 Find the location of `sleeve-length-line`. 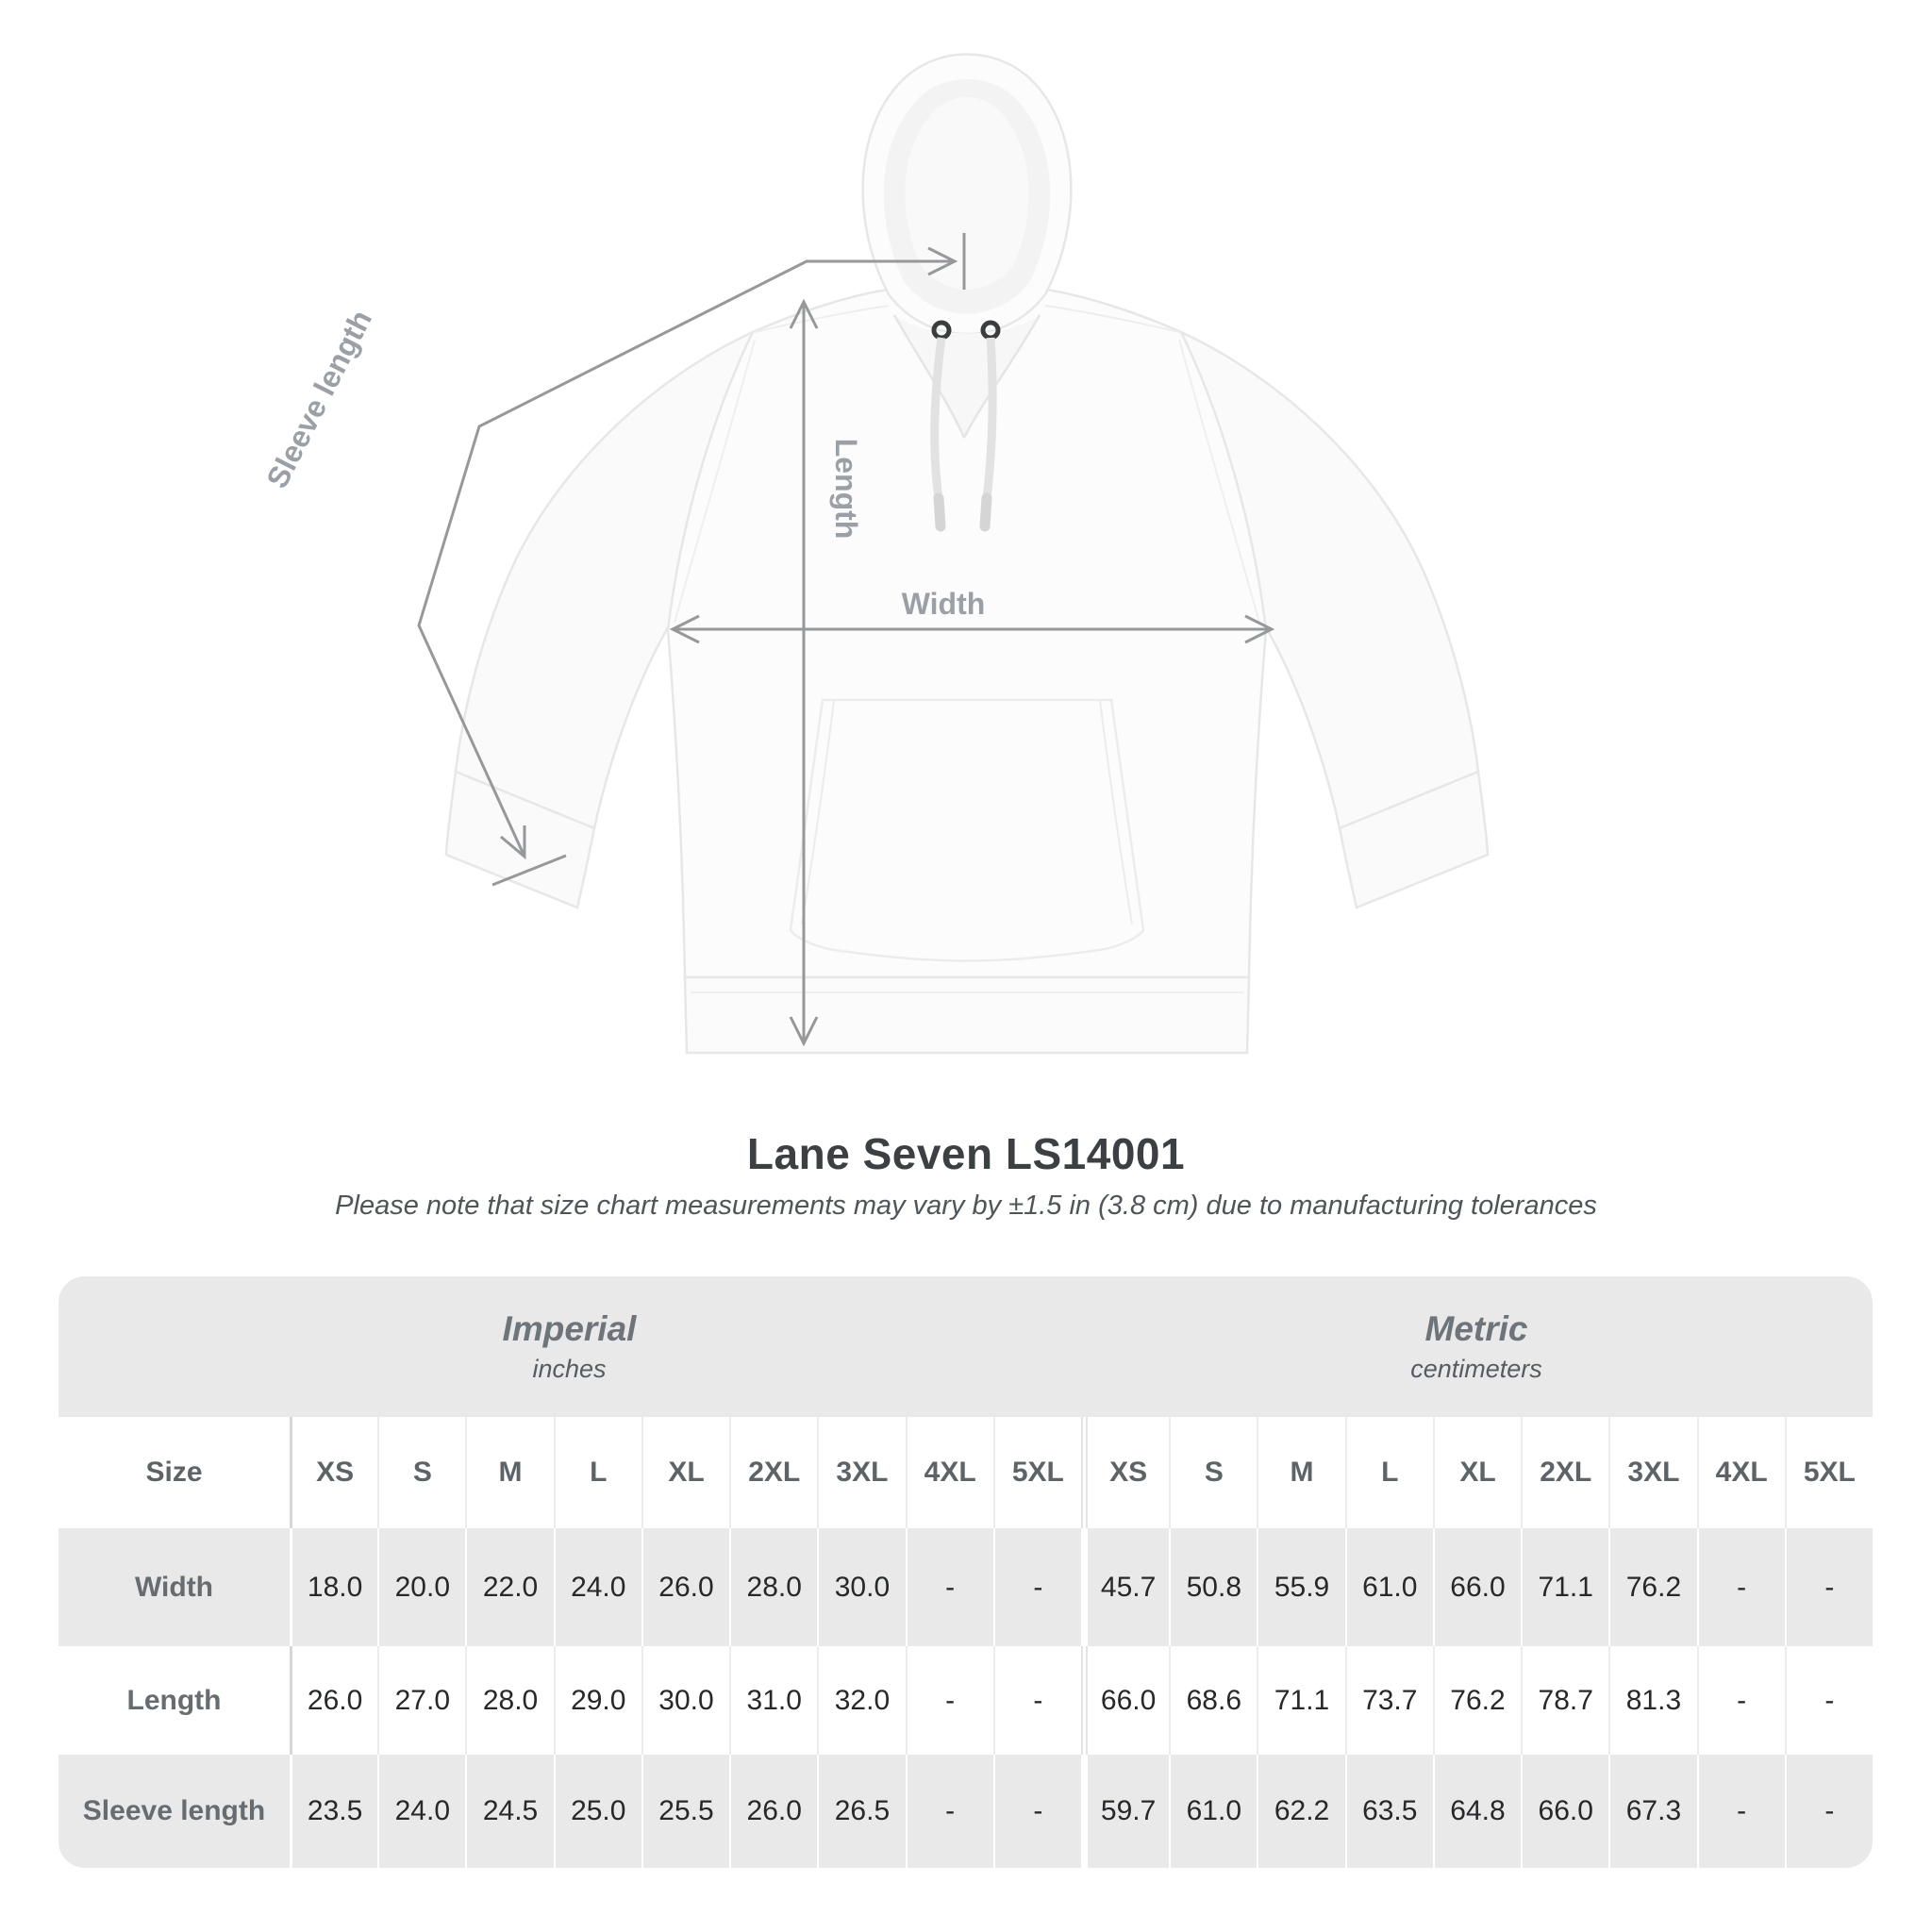

sleeve-length-line is located at coordinates (686, 558).